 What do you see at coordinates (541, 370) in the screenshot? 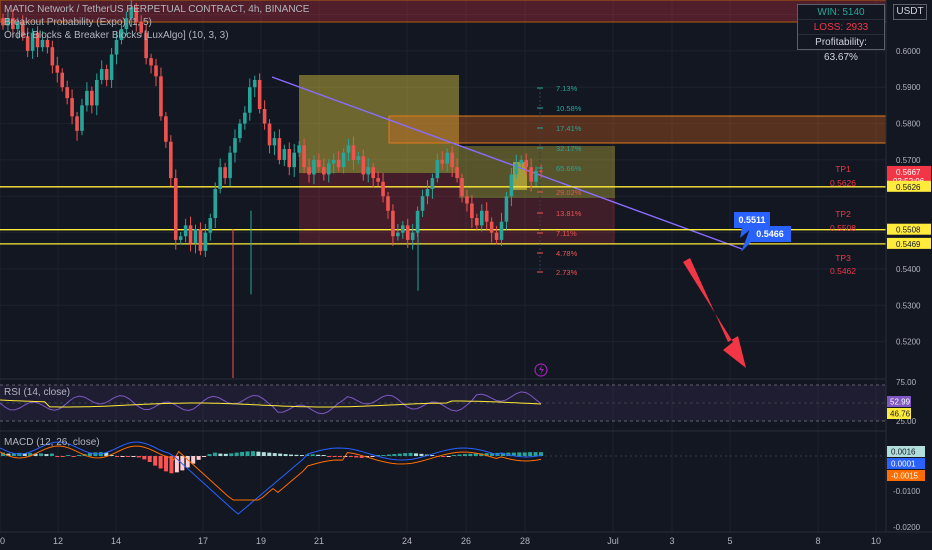
I see `lightning-icon` at bounding box center [541, 370].